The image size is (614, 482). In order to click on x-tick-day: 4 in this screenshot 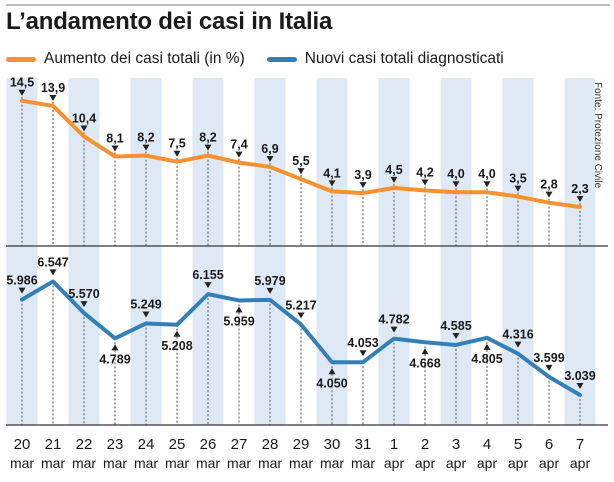, I will do `click(487, 444)`.